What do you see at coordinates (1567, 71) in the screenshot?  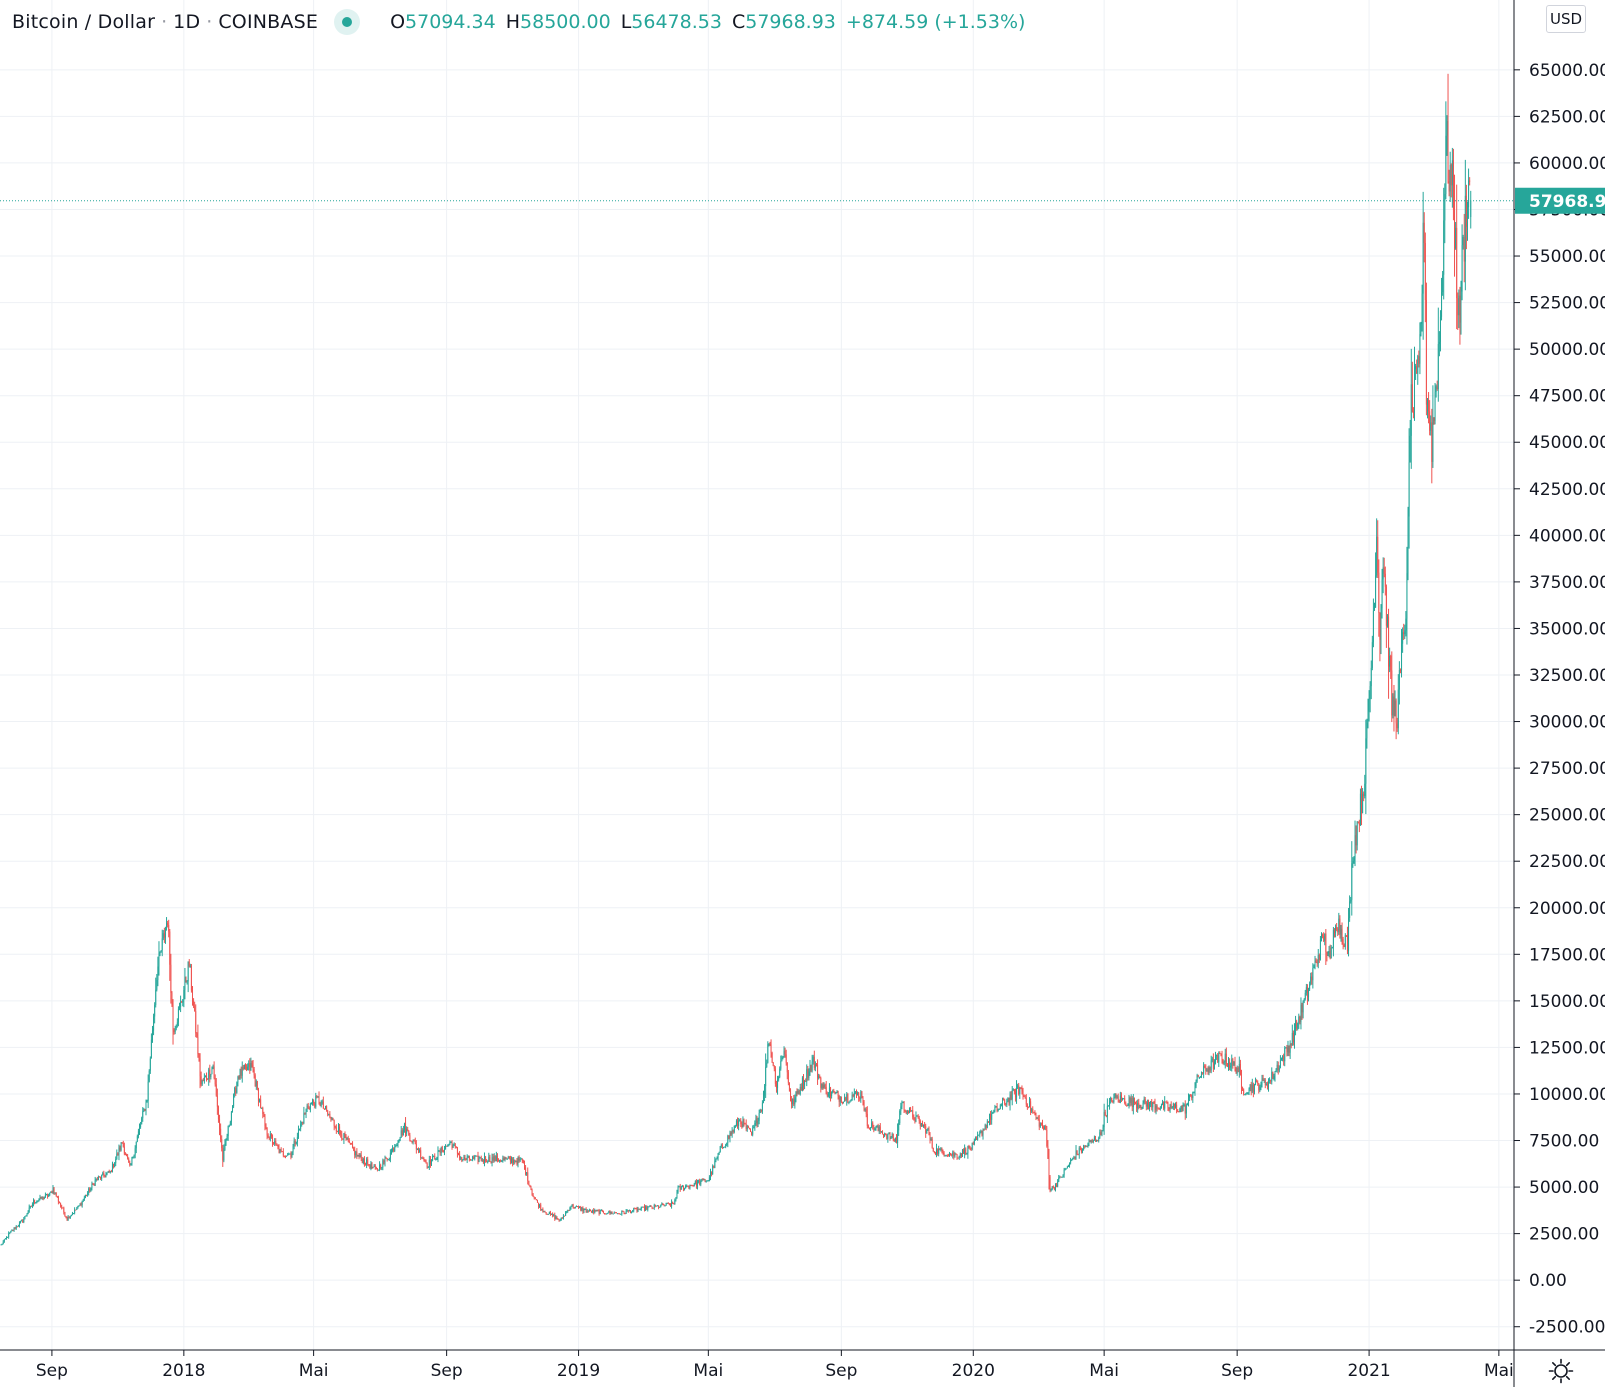 I see `y-tick-label: 65000.00` at bounding box center [1567, 71].